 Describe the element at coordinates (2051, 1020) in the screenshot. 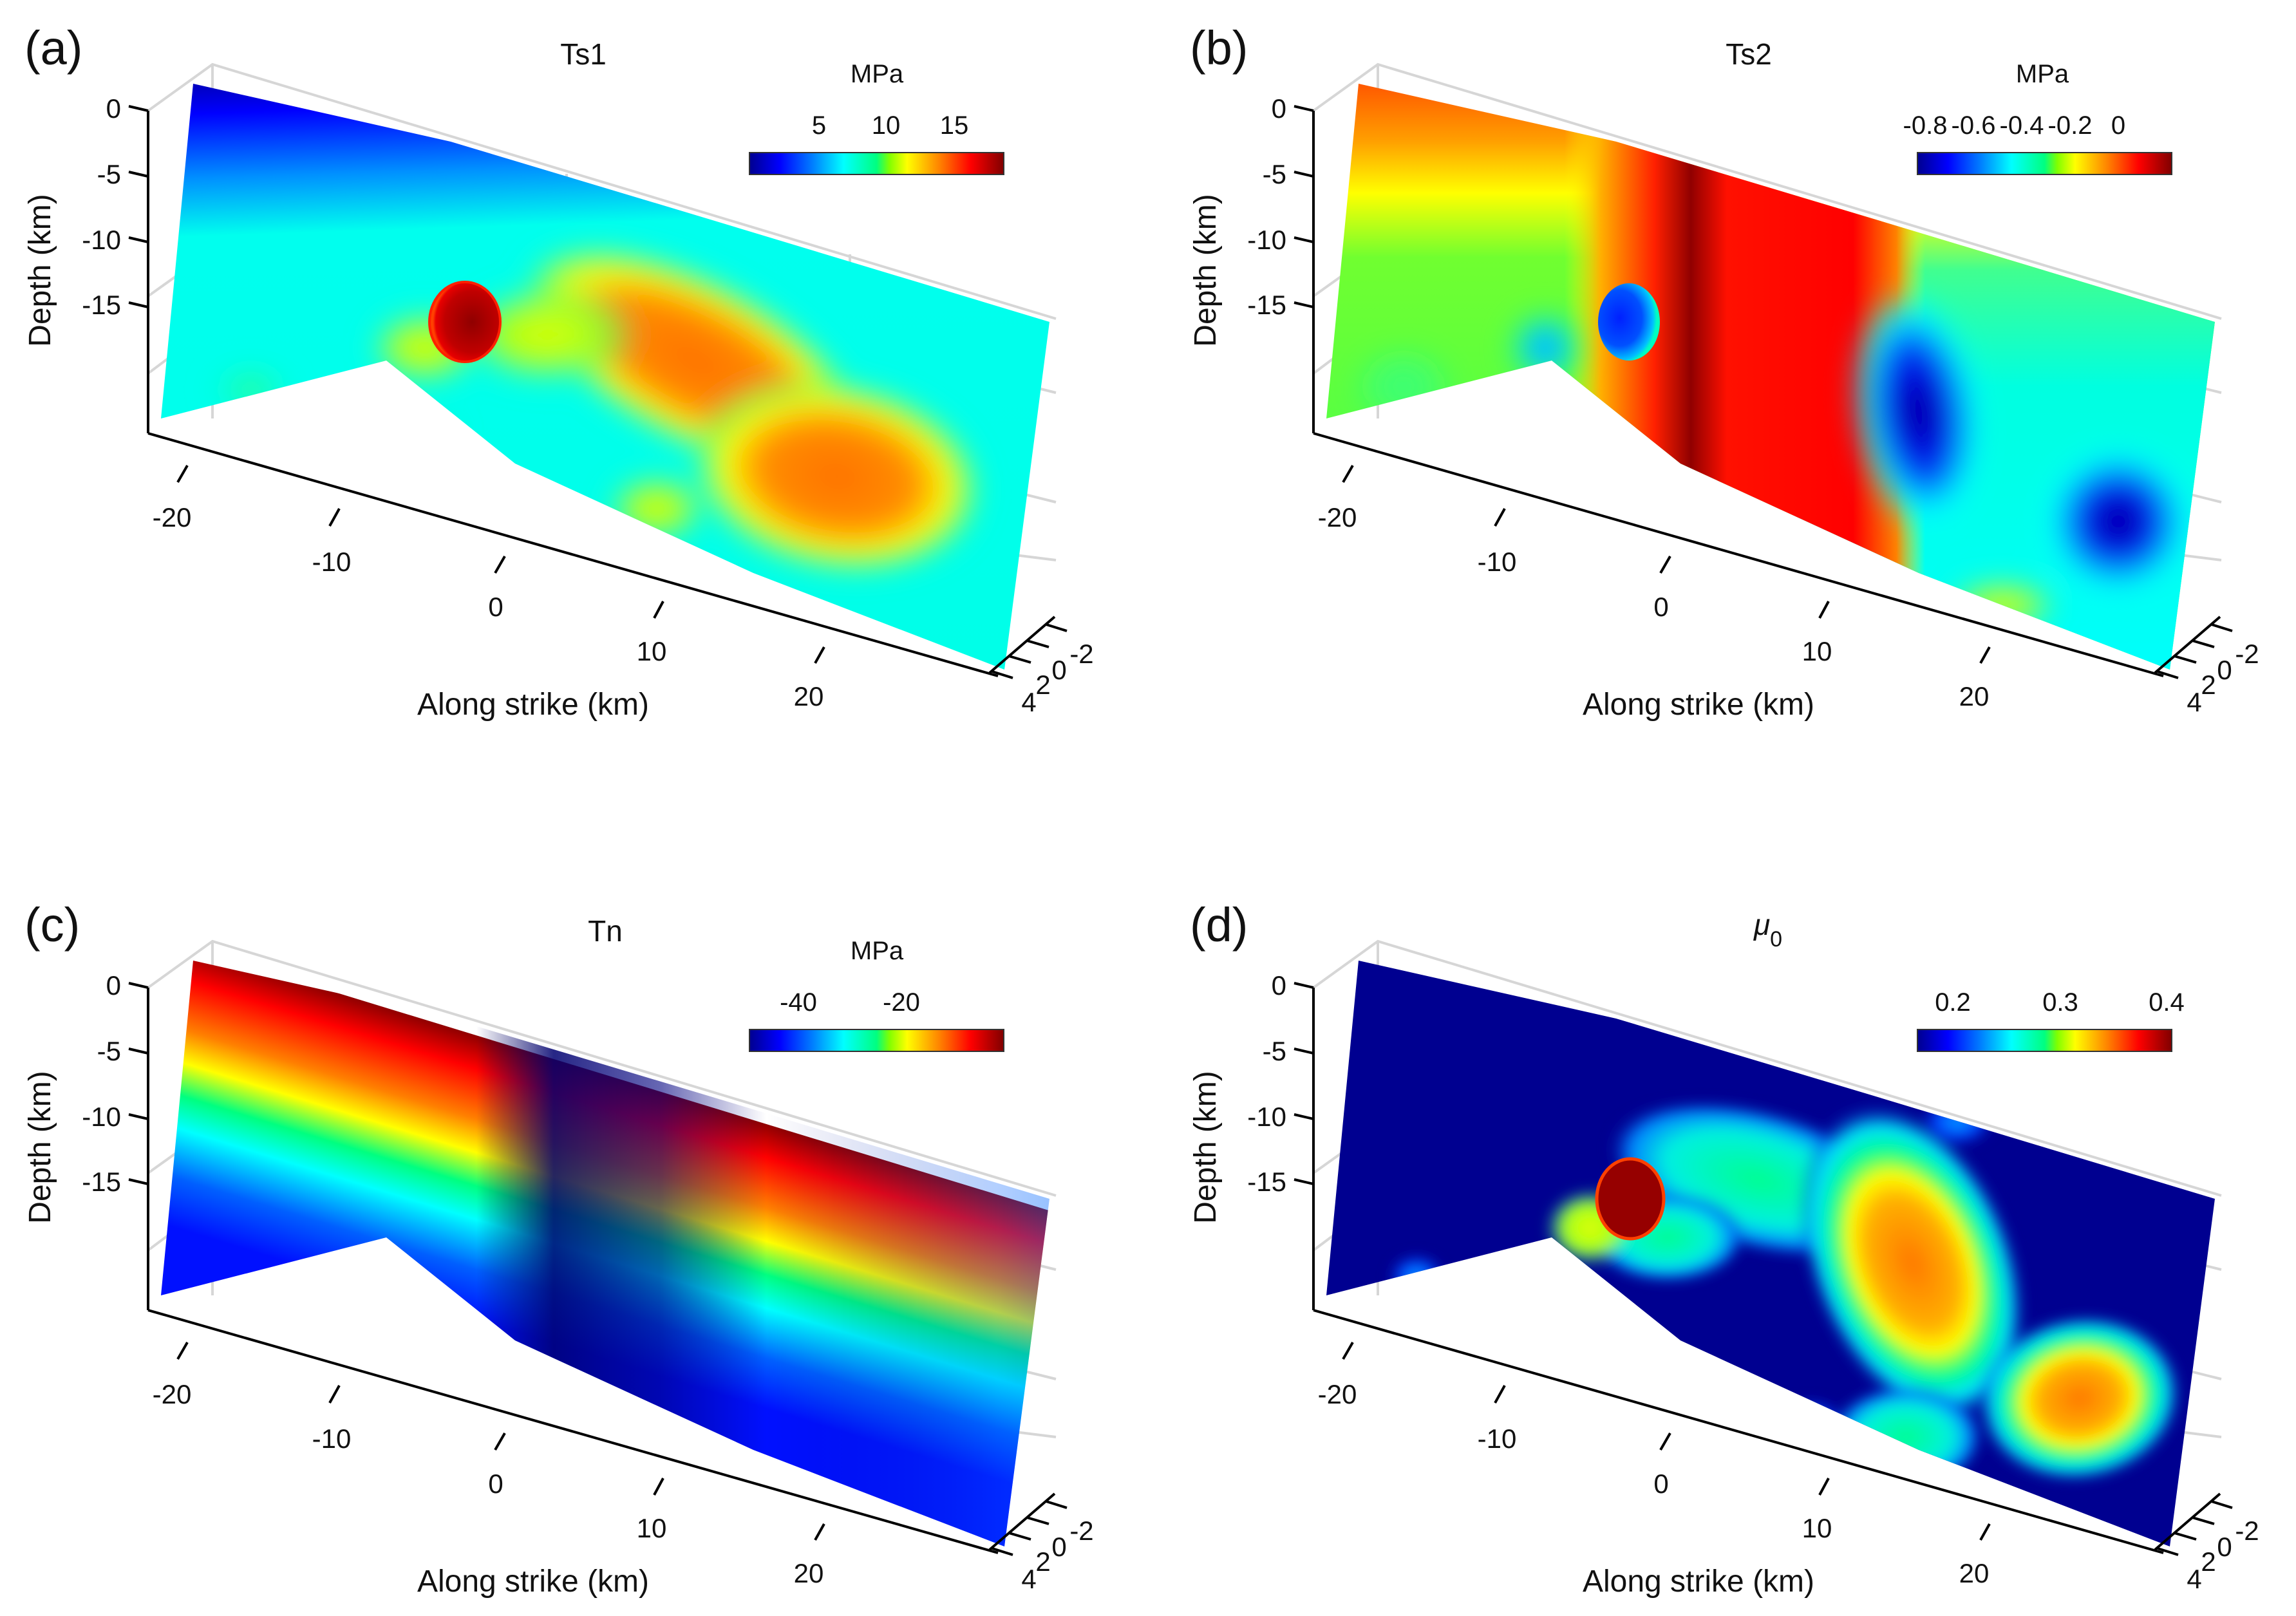

I see `colorbar: 0.2 0.3 0.4` at that location.